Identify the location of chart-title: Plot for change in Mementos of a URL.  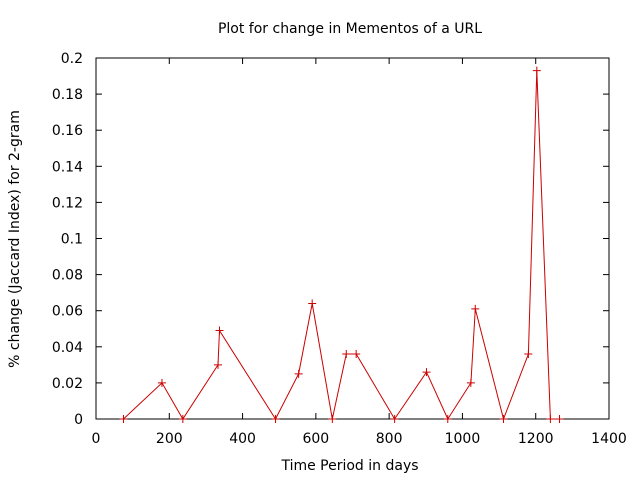
(350, 29).